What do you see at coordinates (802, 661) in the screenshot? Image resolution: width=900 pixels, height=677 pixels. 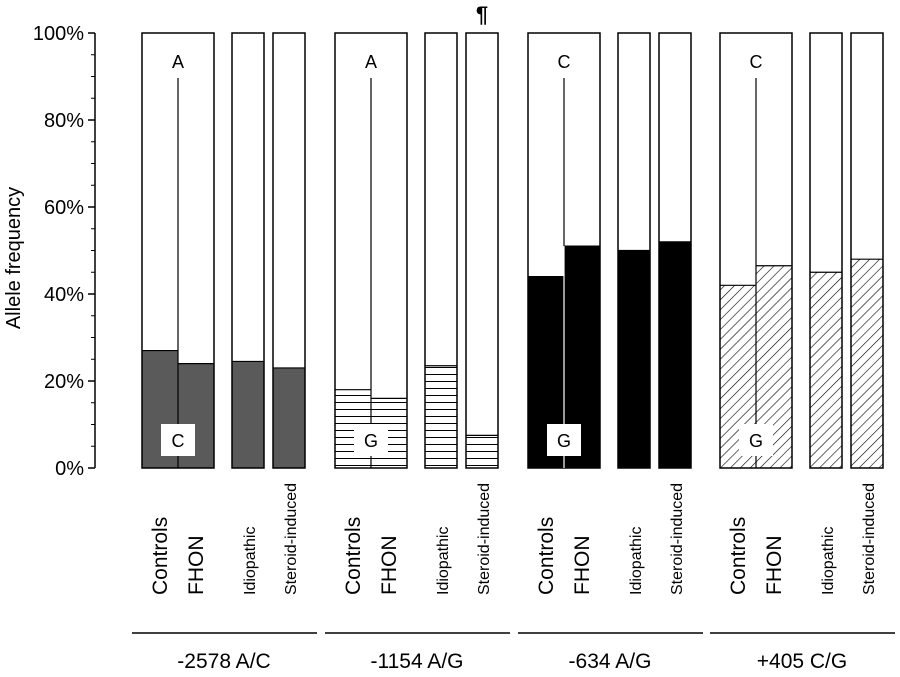 I see `group-label: +405 C/G` at bounding box center [802, 661].